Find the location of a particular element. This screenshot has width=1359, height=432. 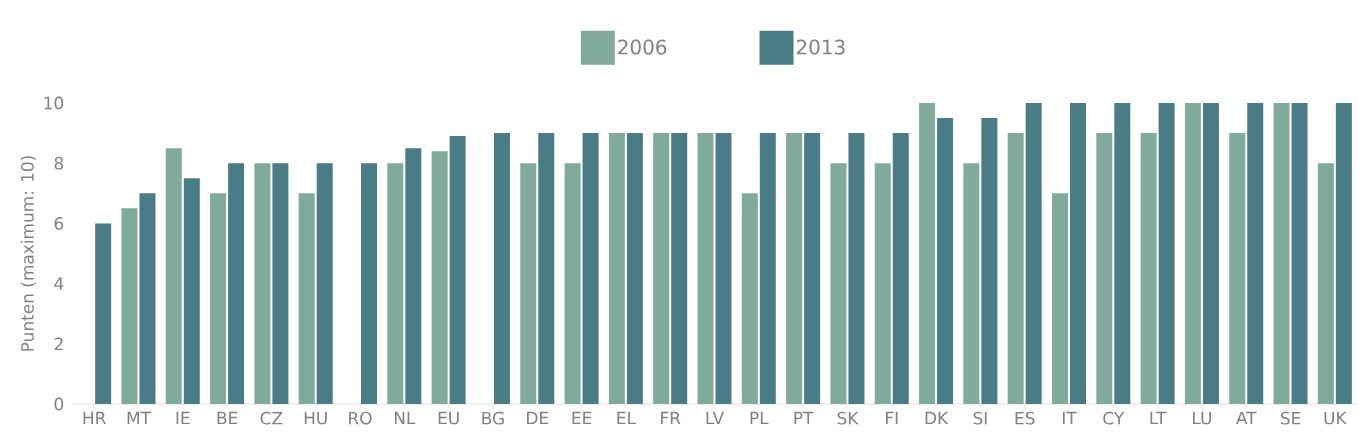

x-tick-label: IE is located at coordinates (183, 418).